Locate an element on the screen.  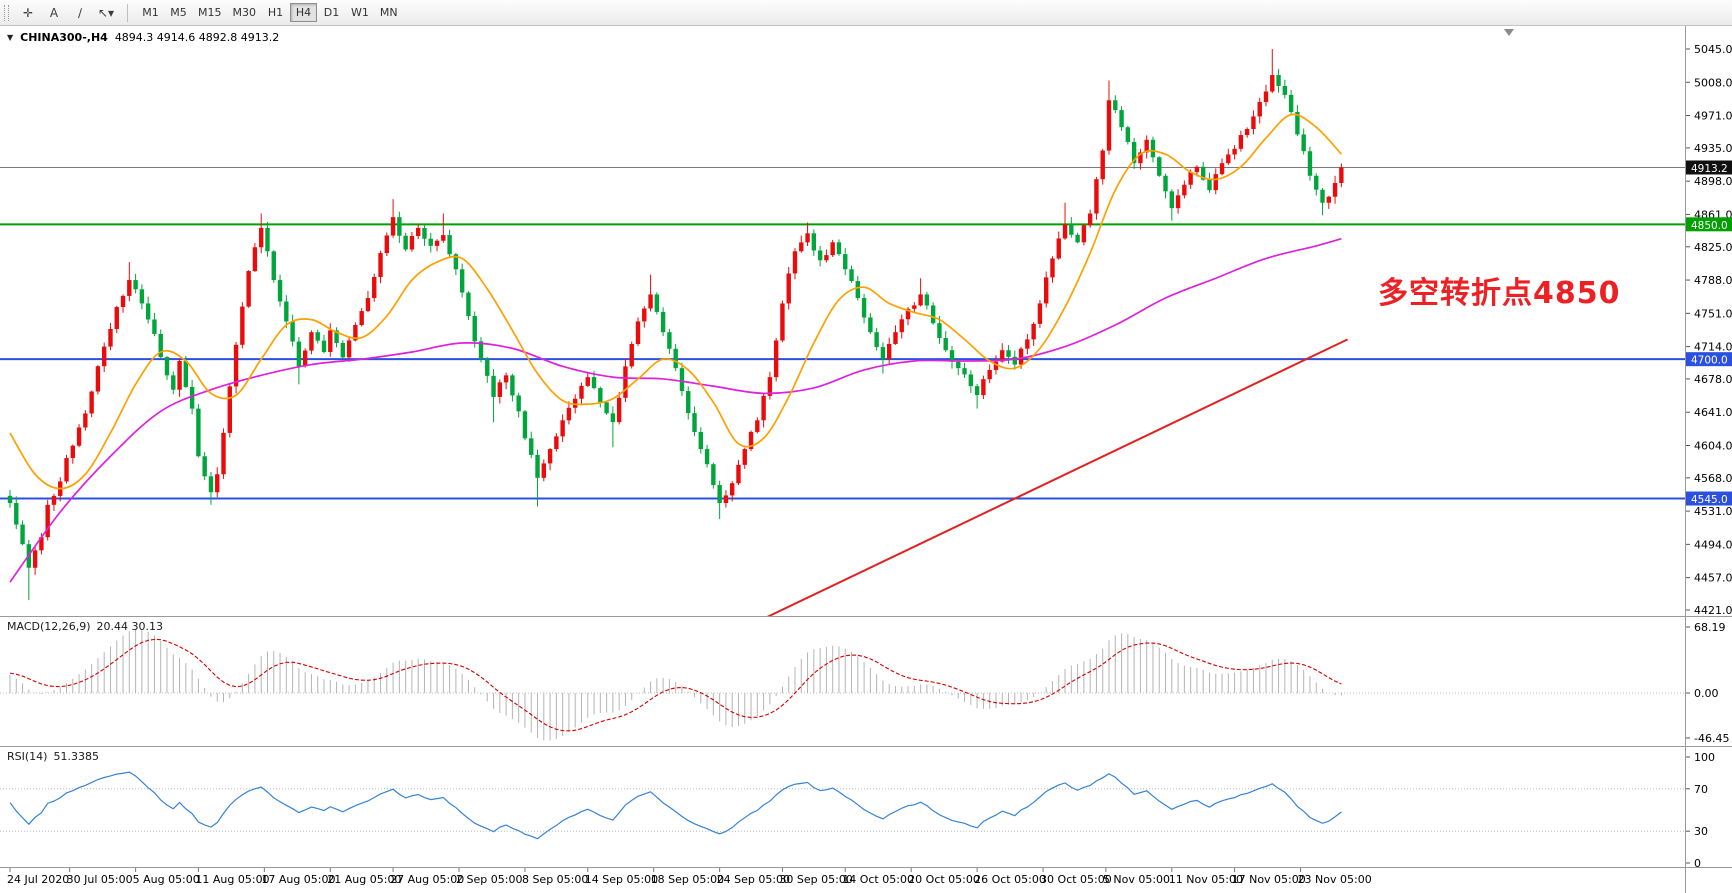
time-axis-label: 30 Sep 05:00 is located at coordinates (815, 879).